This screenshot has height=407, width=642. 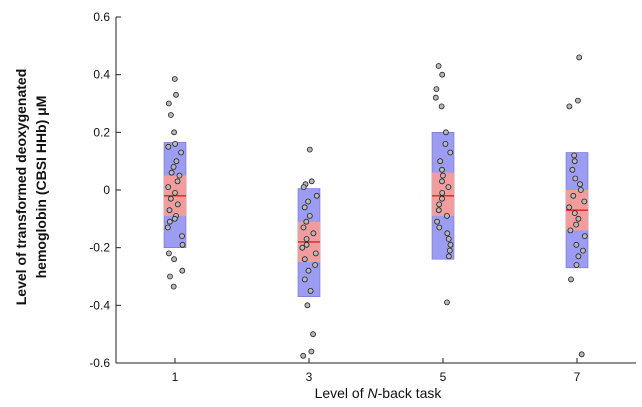 I want to click on x-tick-label-1: 1, so click(x=175, y=377).